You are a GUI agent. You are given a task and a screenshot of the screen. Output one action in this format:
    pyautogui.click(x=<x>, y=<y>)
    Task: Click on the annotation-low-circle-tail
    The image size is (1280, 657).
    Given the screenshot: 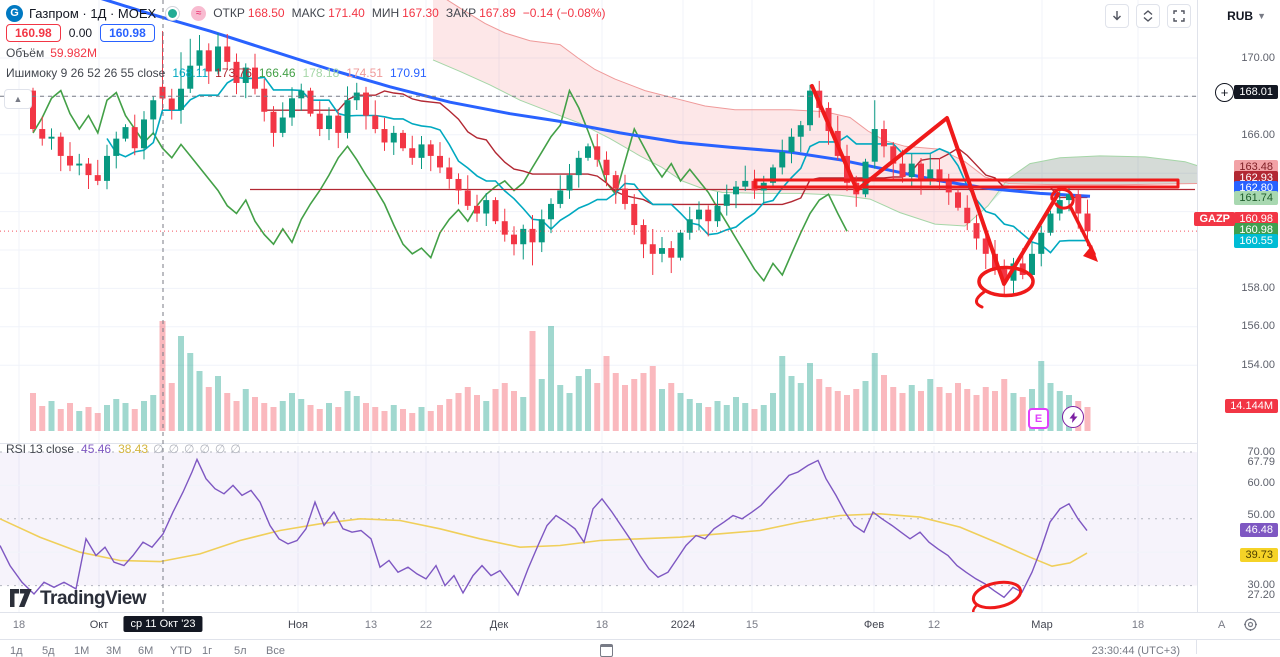 What is the action you would take?
    pyautogui.click(x=980, y=299)
    